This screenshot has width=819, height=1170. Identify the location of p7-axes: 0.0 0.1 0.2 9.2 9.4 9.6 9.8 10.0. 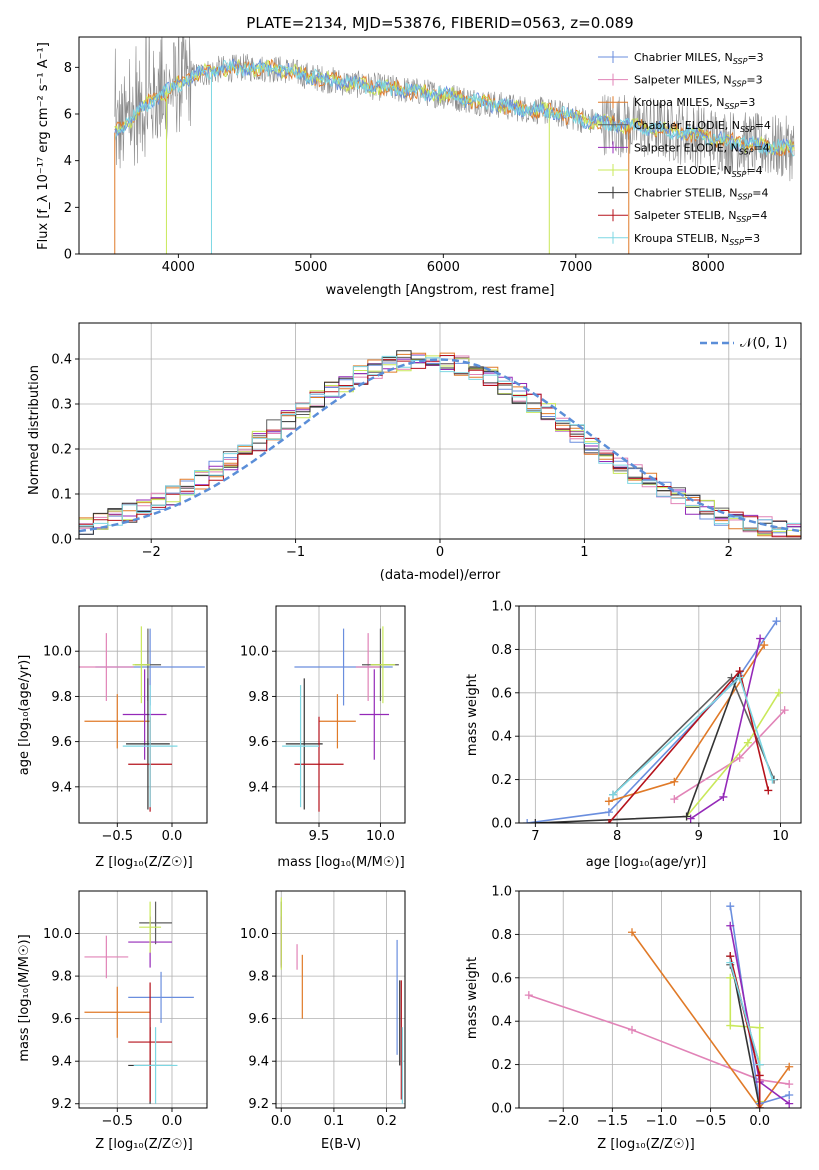
(323, 1009).